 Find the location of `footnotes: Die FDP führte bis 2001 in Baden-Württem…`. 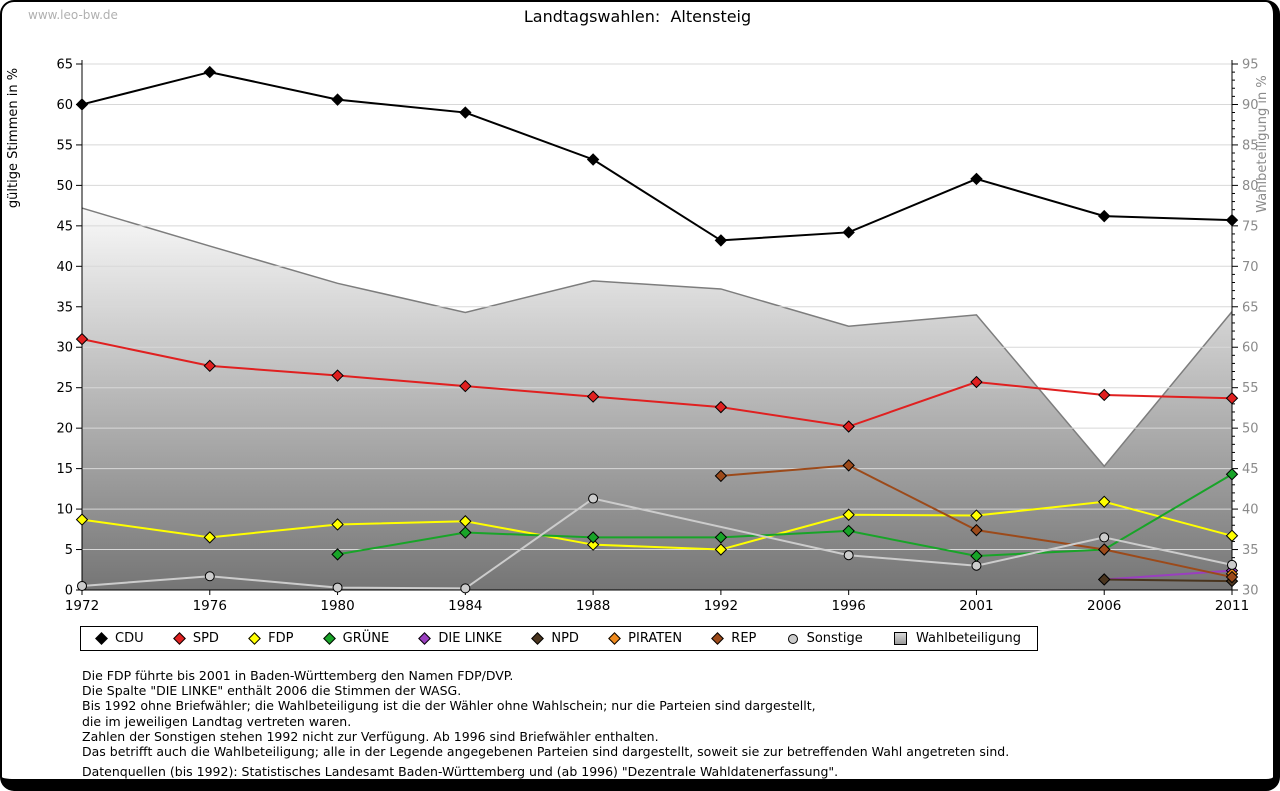

footnotes: Die FDP führte bis 2001 in Baden-Württem… is located at coordinates (545, 713).